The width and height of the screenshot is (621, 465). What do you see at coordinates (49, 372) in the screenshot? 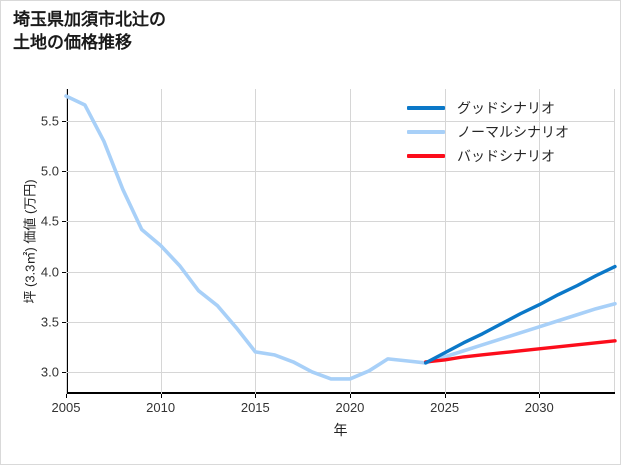
I see `y-tick-label: 3.0` at bounding box center [49, 372].